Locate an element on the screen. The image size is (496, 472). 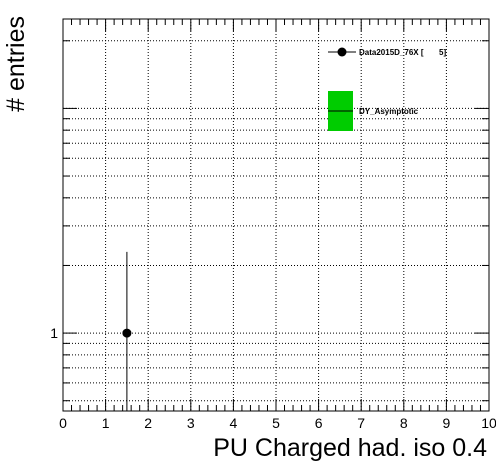
y-axis-label: # entries is located at coordinates (16, 64).